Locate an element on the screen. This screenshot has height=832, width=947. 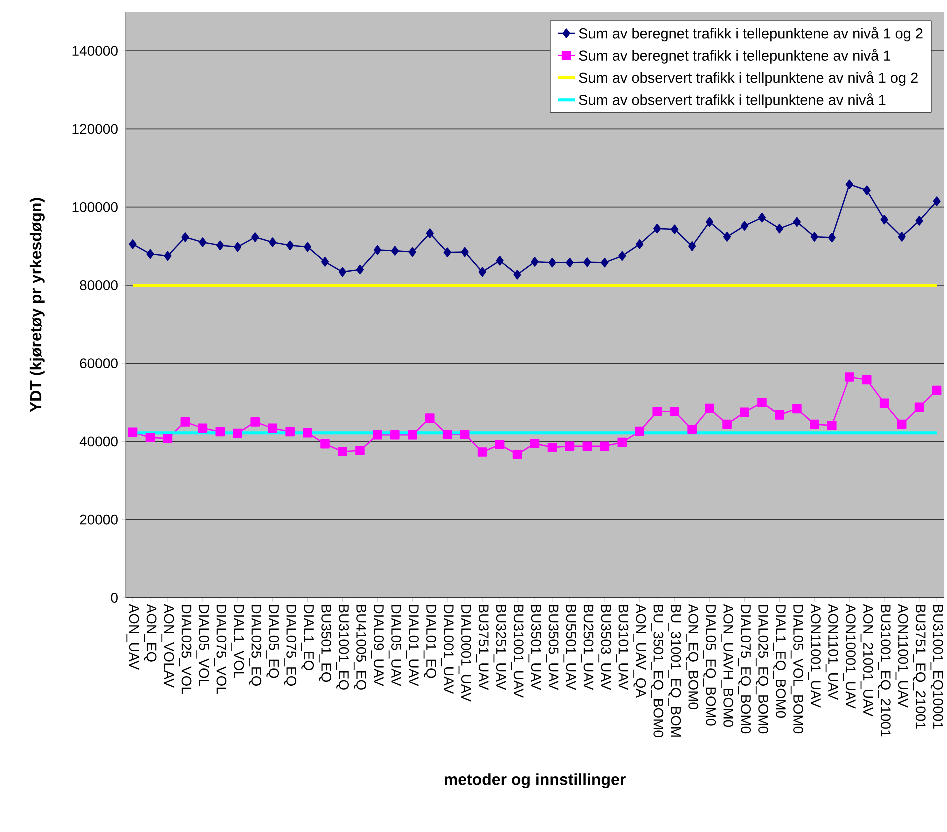
x-tick-label: DIAL075_EQ is located at coordinates (290, 645).